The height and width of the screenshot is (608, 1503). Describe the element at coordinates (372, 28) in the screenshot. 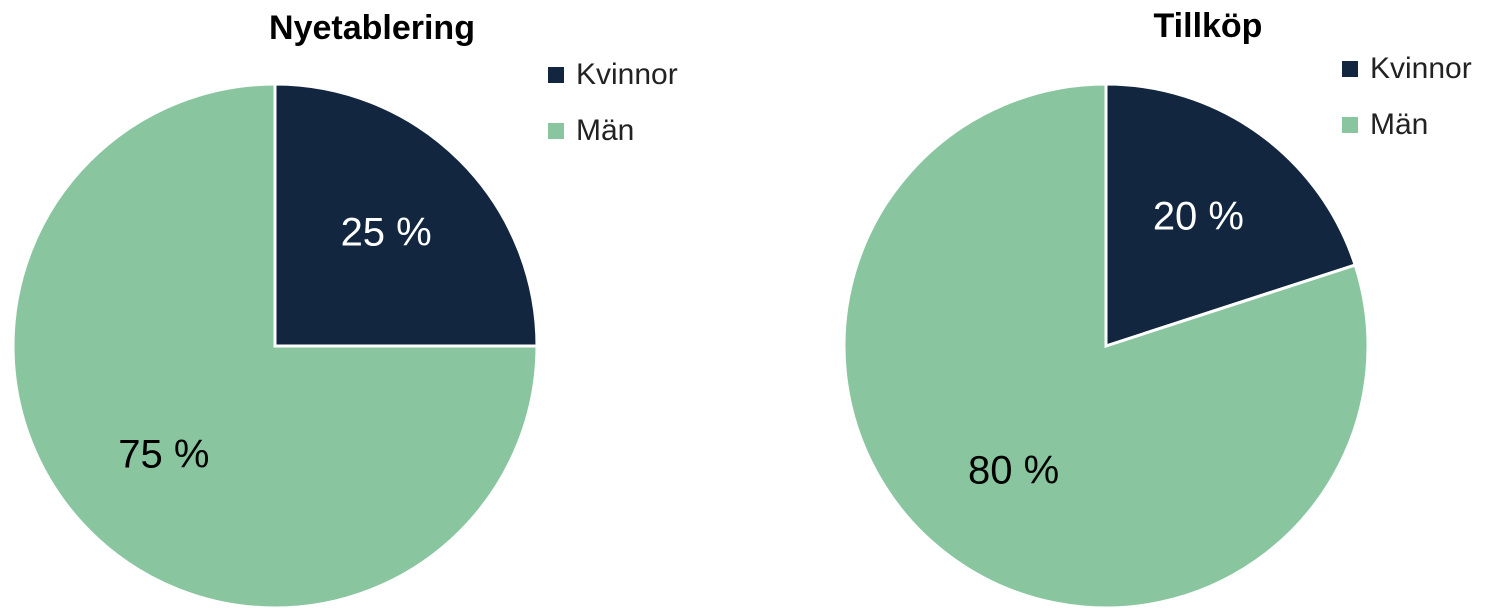

I see `chart-title: Nyetablering` at that location.